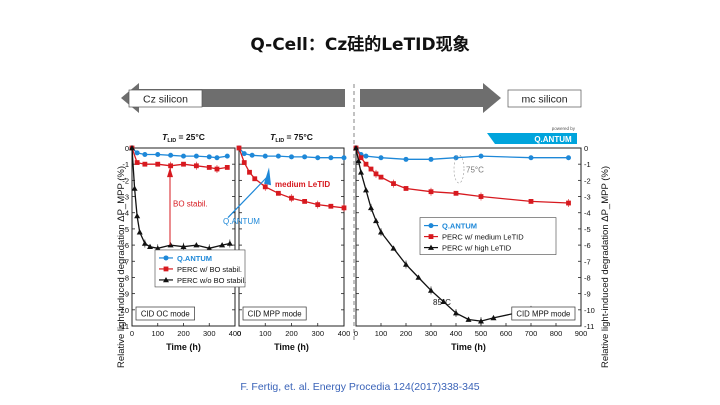 The width and height of the screenshot is (720, 405). Describe the element at coordinates (532, 135) in the screenshot. I see `qantum-logo: powered by Q.ANTUM` at that location.